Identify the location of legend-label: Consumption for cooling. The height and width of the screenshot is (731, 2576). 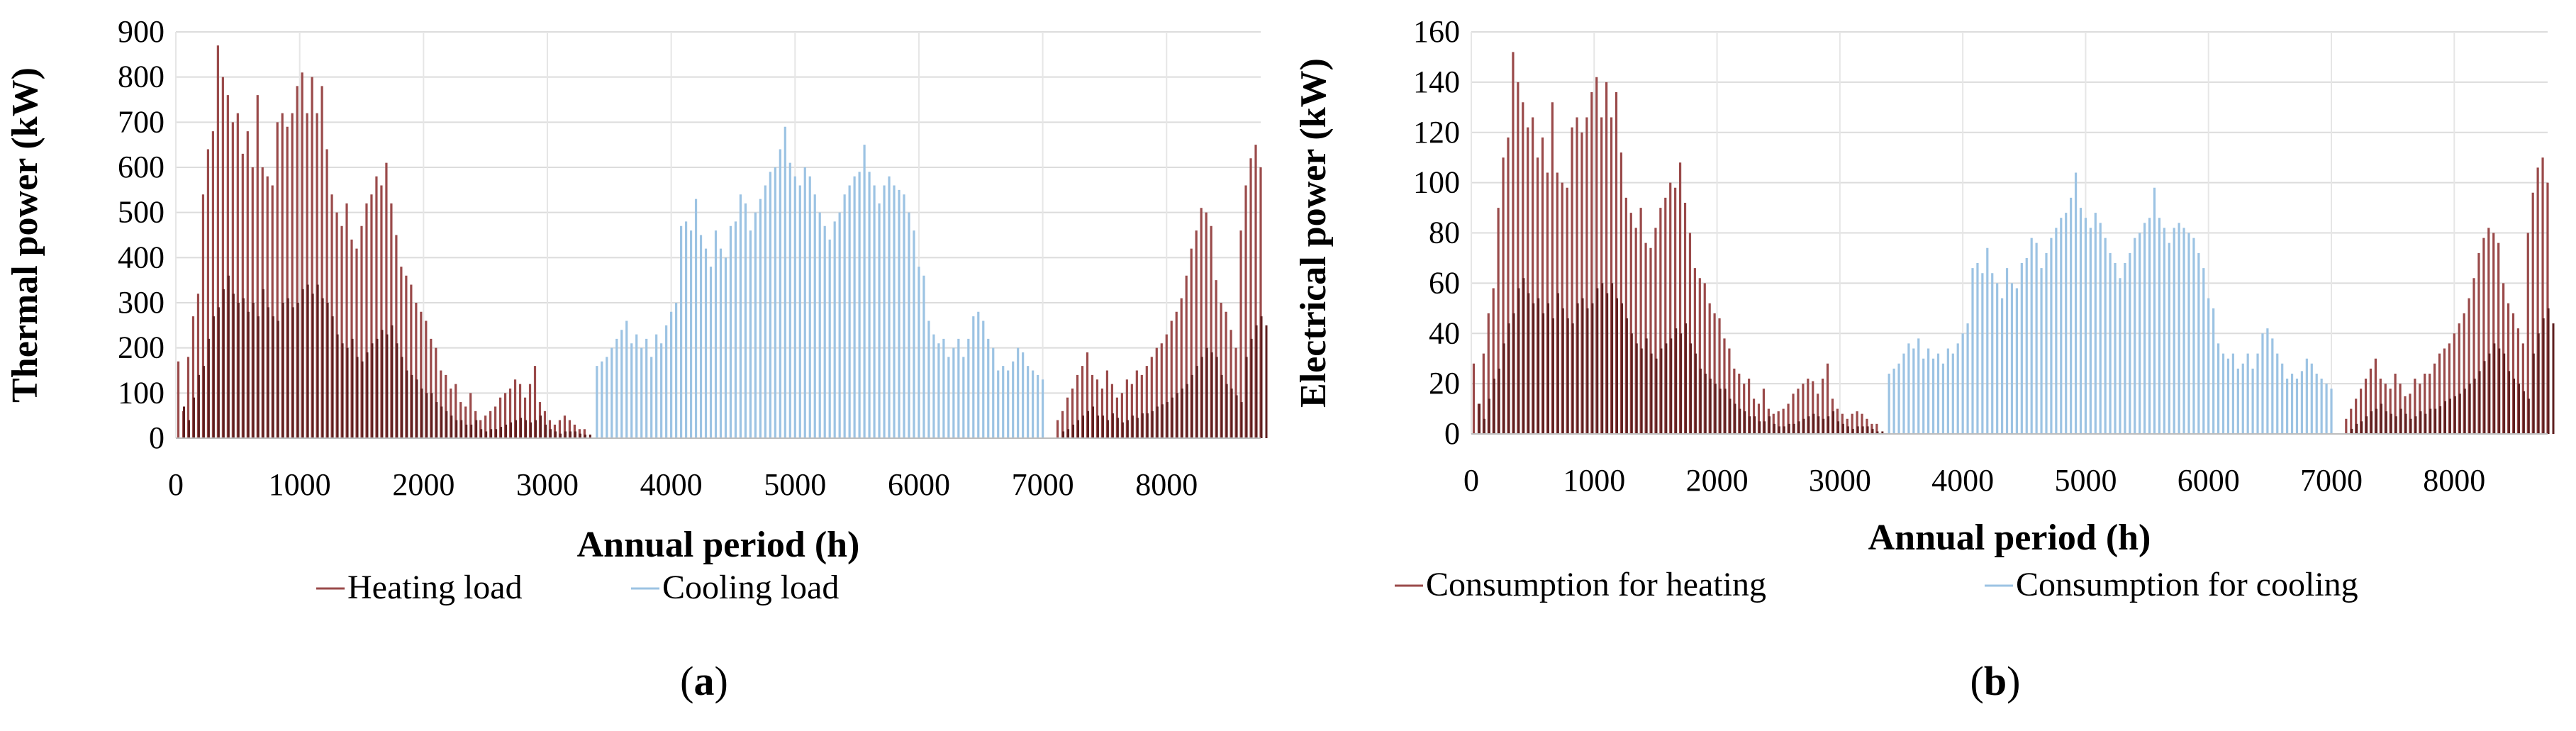
(2187, 584).